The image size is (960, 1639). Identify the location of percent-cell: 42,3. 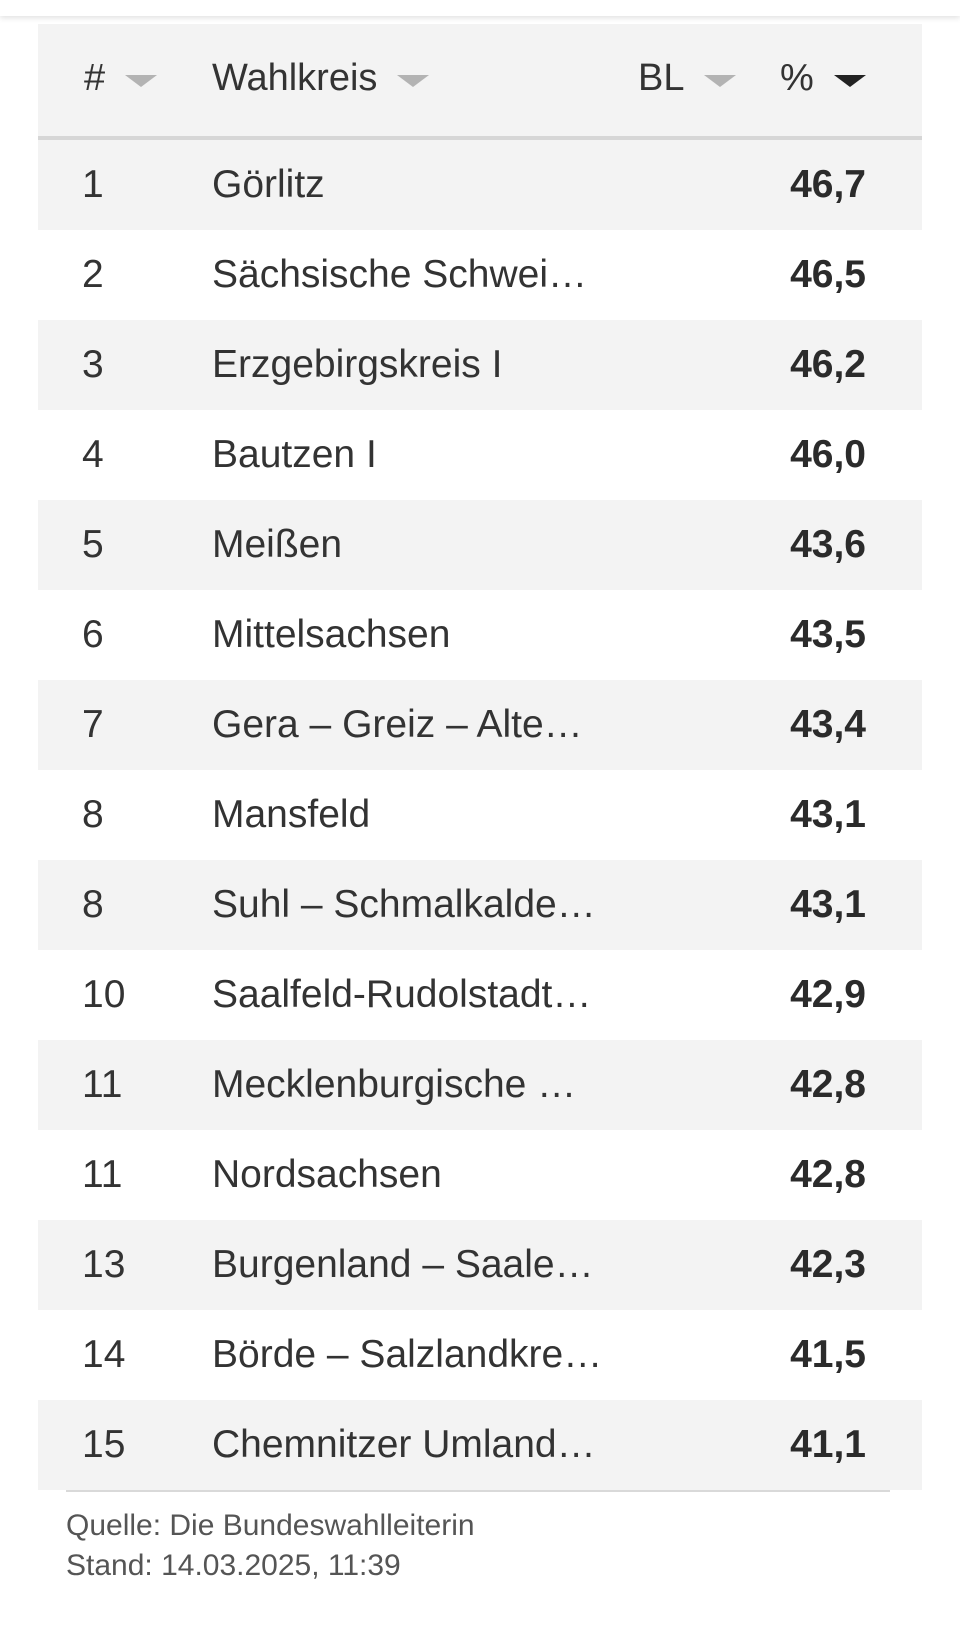
(828, 1264).